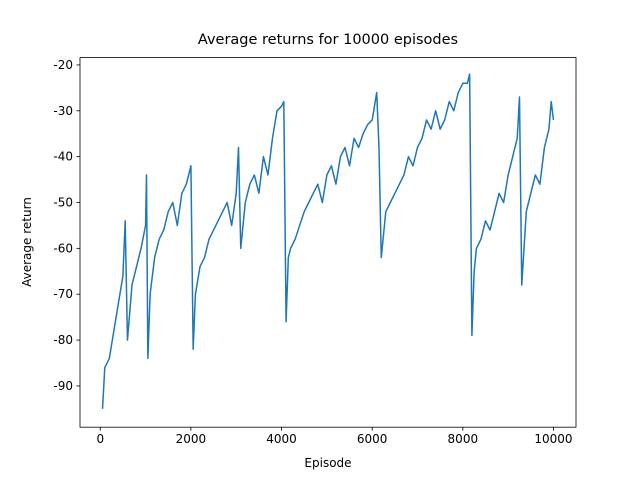 This screenshot has width=640, height=480. I want to click on chart-title: Average returns for 10000 episodes, so click(328, 40).